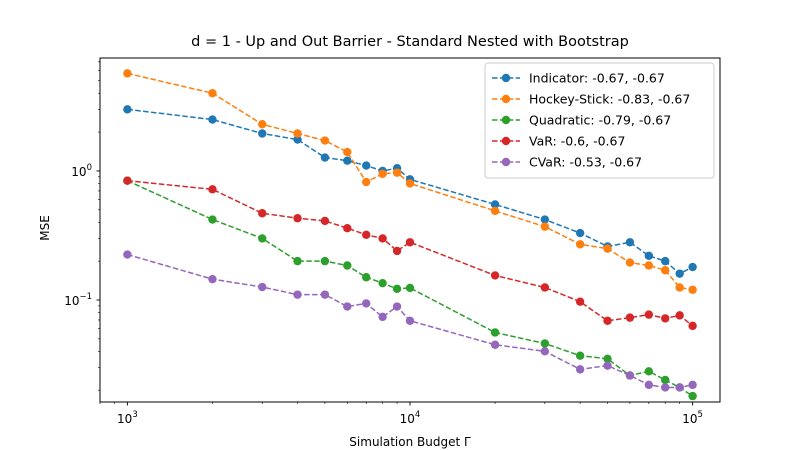  What do you see at coordinates (45, 228) in the screenshot?
I see `y-axis-label: MSE` at bounding box center [45, 228].